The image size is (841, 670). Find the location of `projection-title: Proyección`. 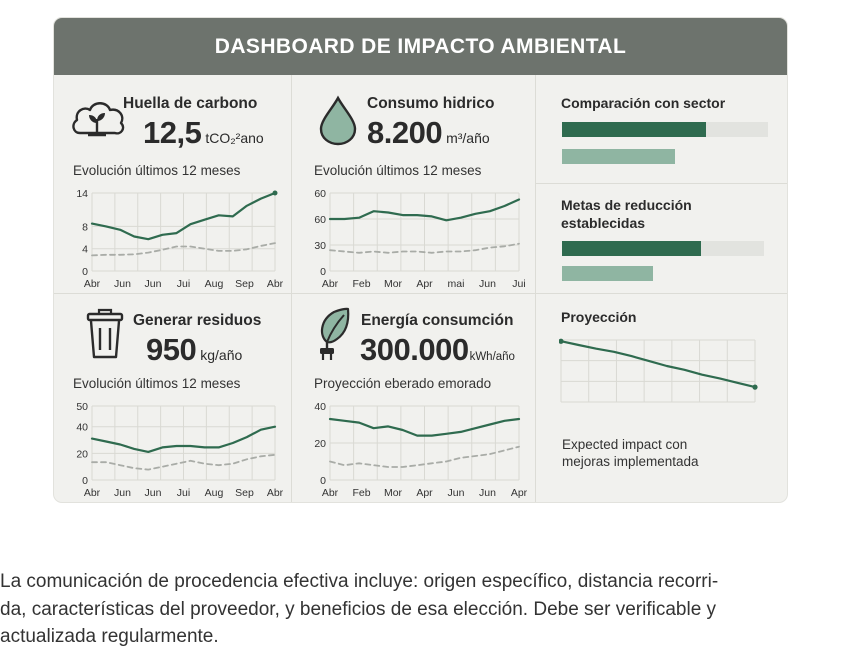

projection-title: Proyección is located at coordinates (599, 317).